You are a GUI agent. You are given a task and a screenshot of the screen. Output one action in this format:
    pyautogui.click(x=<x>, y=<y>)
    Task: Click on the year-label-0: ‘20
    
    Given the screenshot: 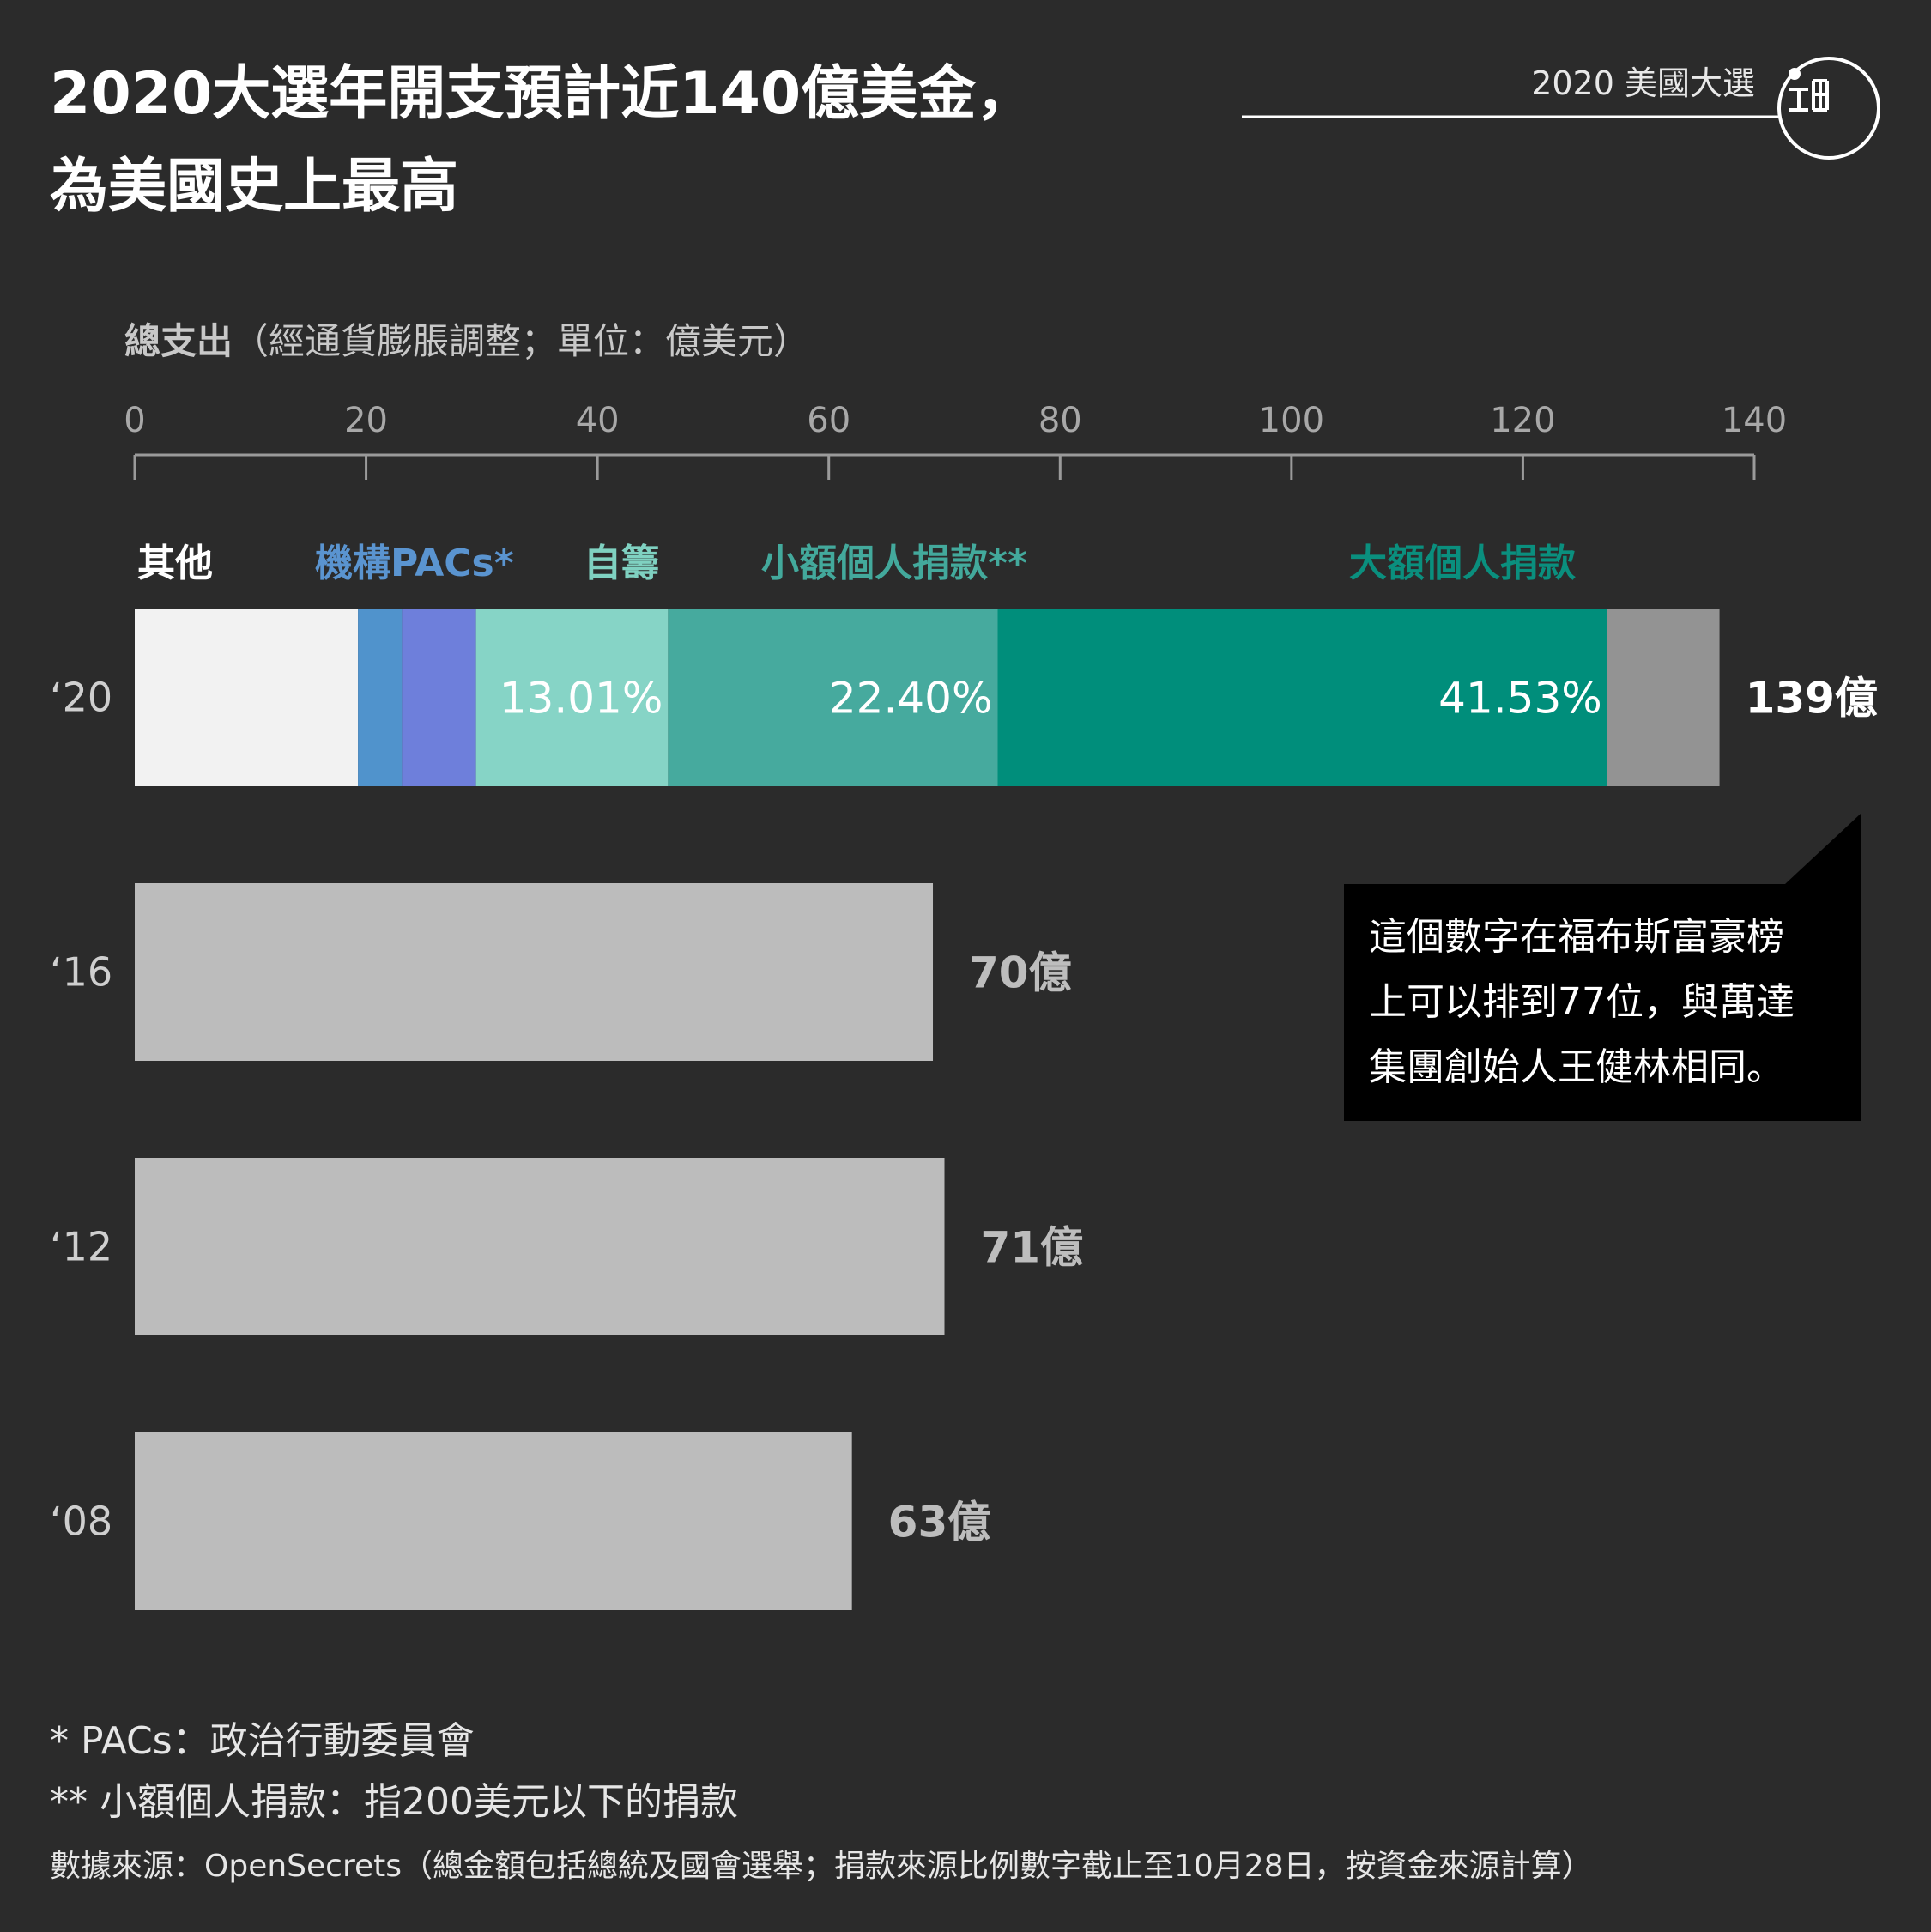 What is the action you would take?
    pyautogui.click(x=81, y=698)
    